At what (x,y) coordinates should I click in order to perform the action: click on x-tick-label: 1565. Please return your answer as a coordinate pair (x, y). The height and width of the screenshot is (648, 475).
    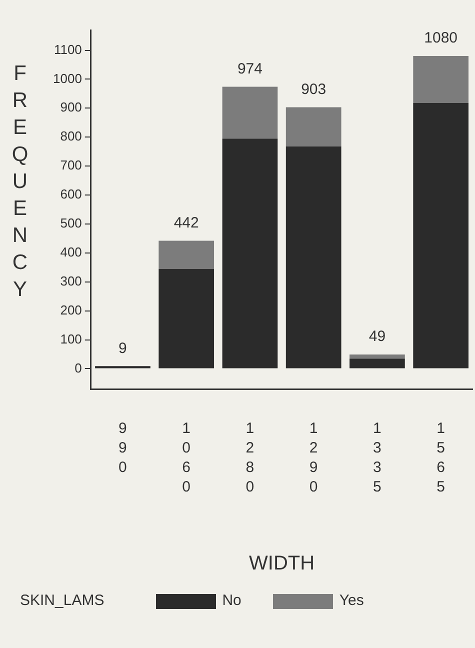
    Looking at the image, I should click on (440, 458).